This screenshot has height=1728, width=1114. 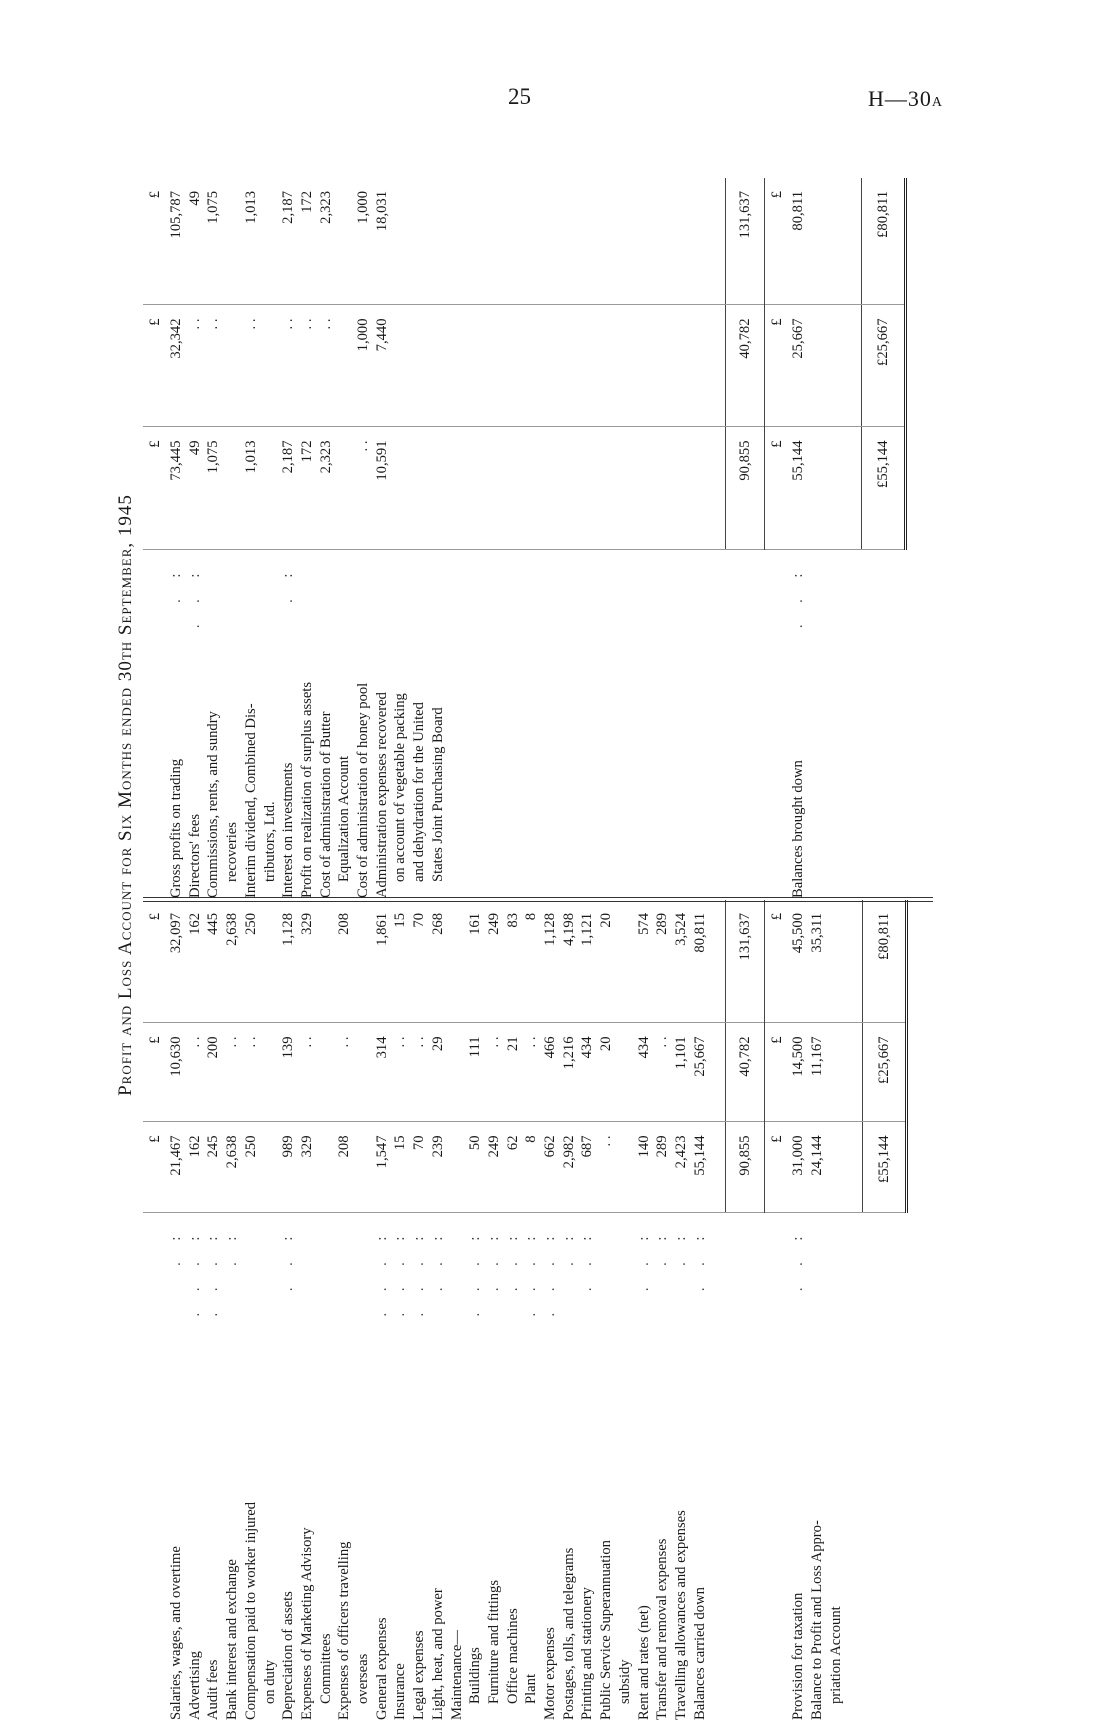 What do you see at coordinates (700, 1467) in the screenshot?
I see `row-label: Balances carried down . . :` at bounding box center [700, 1467].